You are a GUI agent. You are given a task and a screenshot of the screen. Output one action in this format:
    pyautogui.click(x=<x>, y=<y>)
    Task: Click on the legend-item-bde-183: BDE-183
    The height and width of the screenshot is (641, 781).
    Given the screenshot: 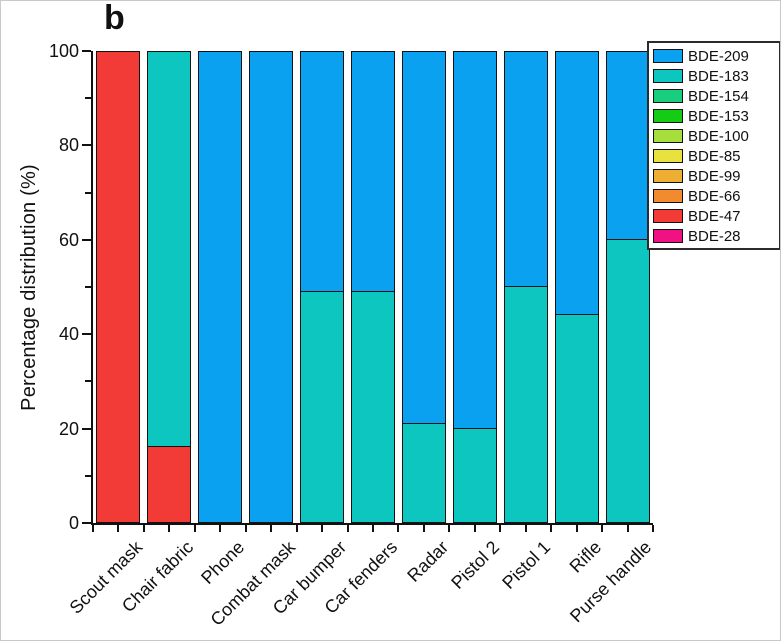 What is the action you would take?
    pyautogui.click(x=714, y=76)
    